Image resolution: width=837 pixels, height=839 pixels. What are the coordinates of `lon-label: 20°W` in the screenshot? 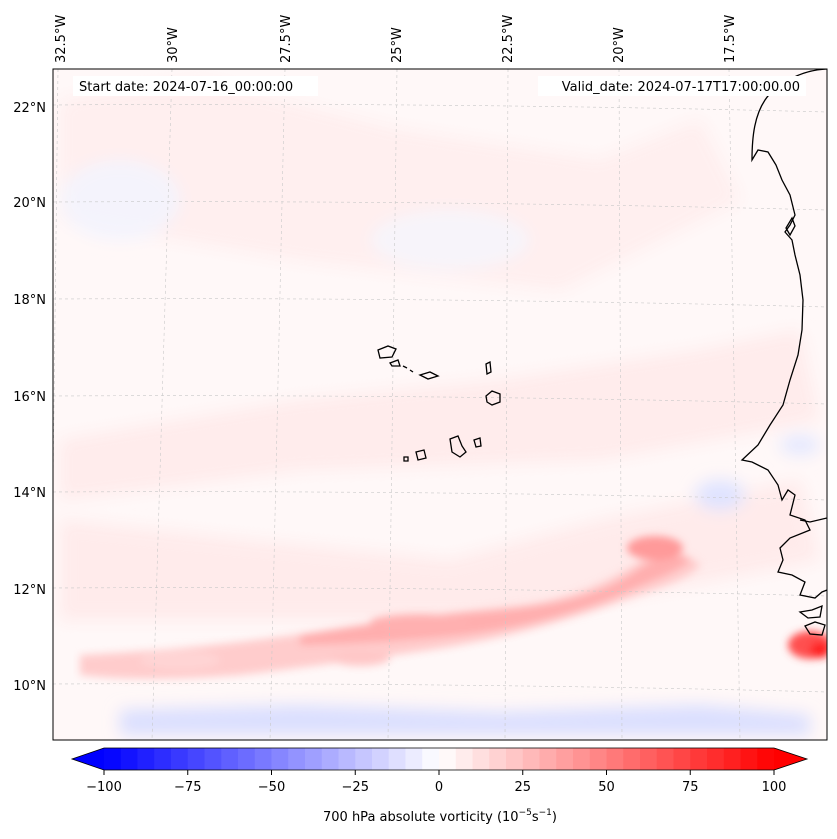 It's located at (619, 45).